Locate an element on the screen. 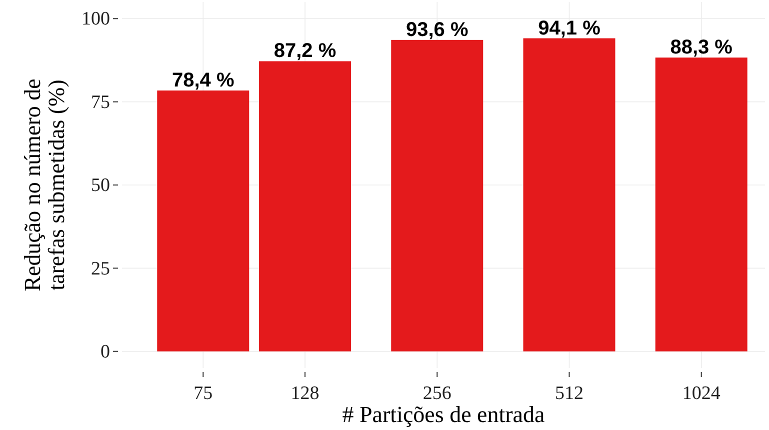 This screenshot has width=769, height=430. data-label: 93,6 % is located at coordinates (437, 29).